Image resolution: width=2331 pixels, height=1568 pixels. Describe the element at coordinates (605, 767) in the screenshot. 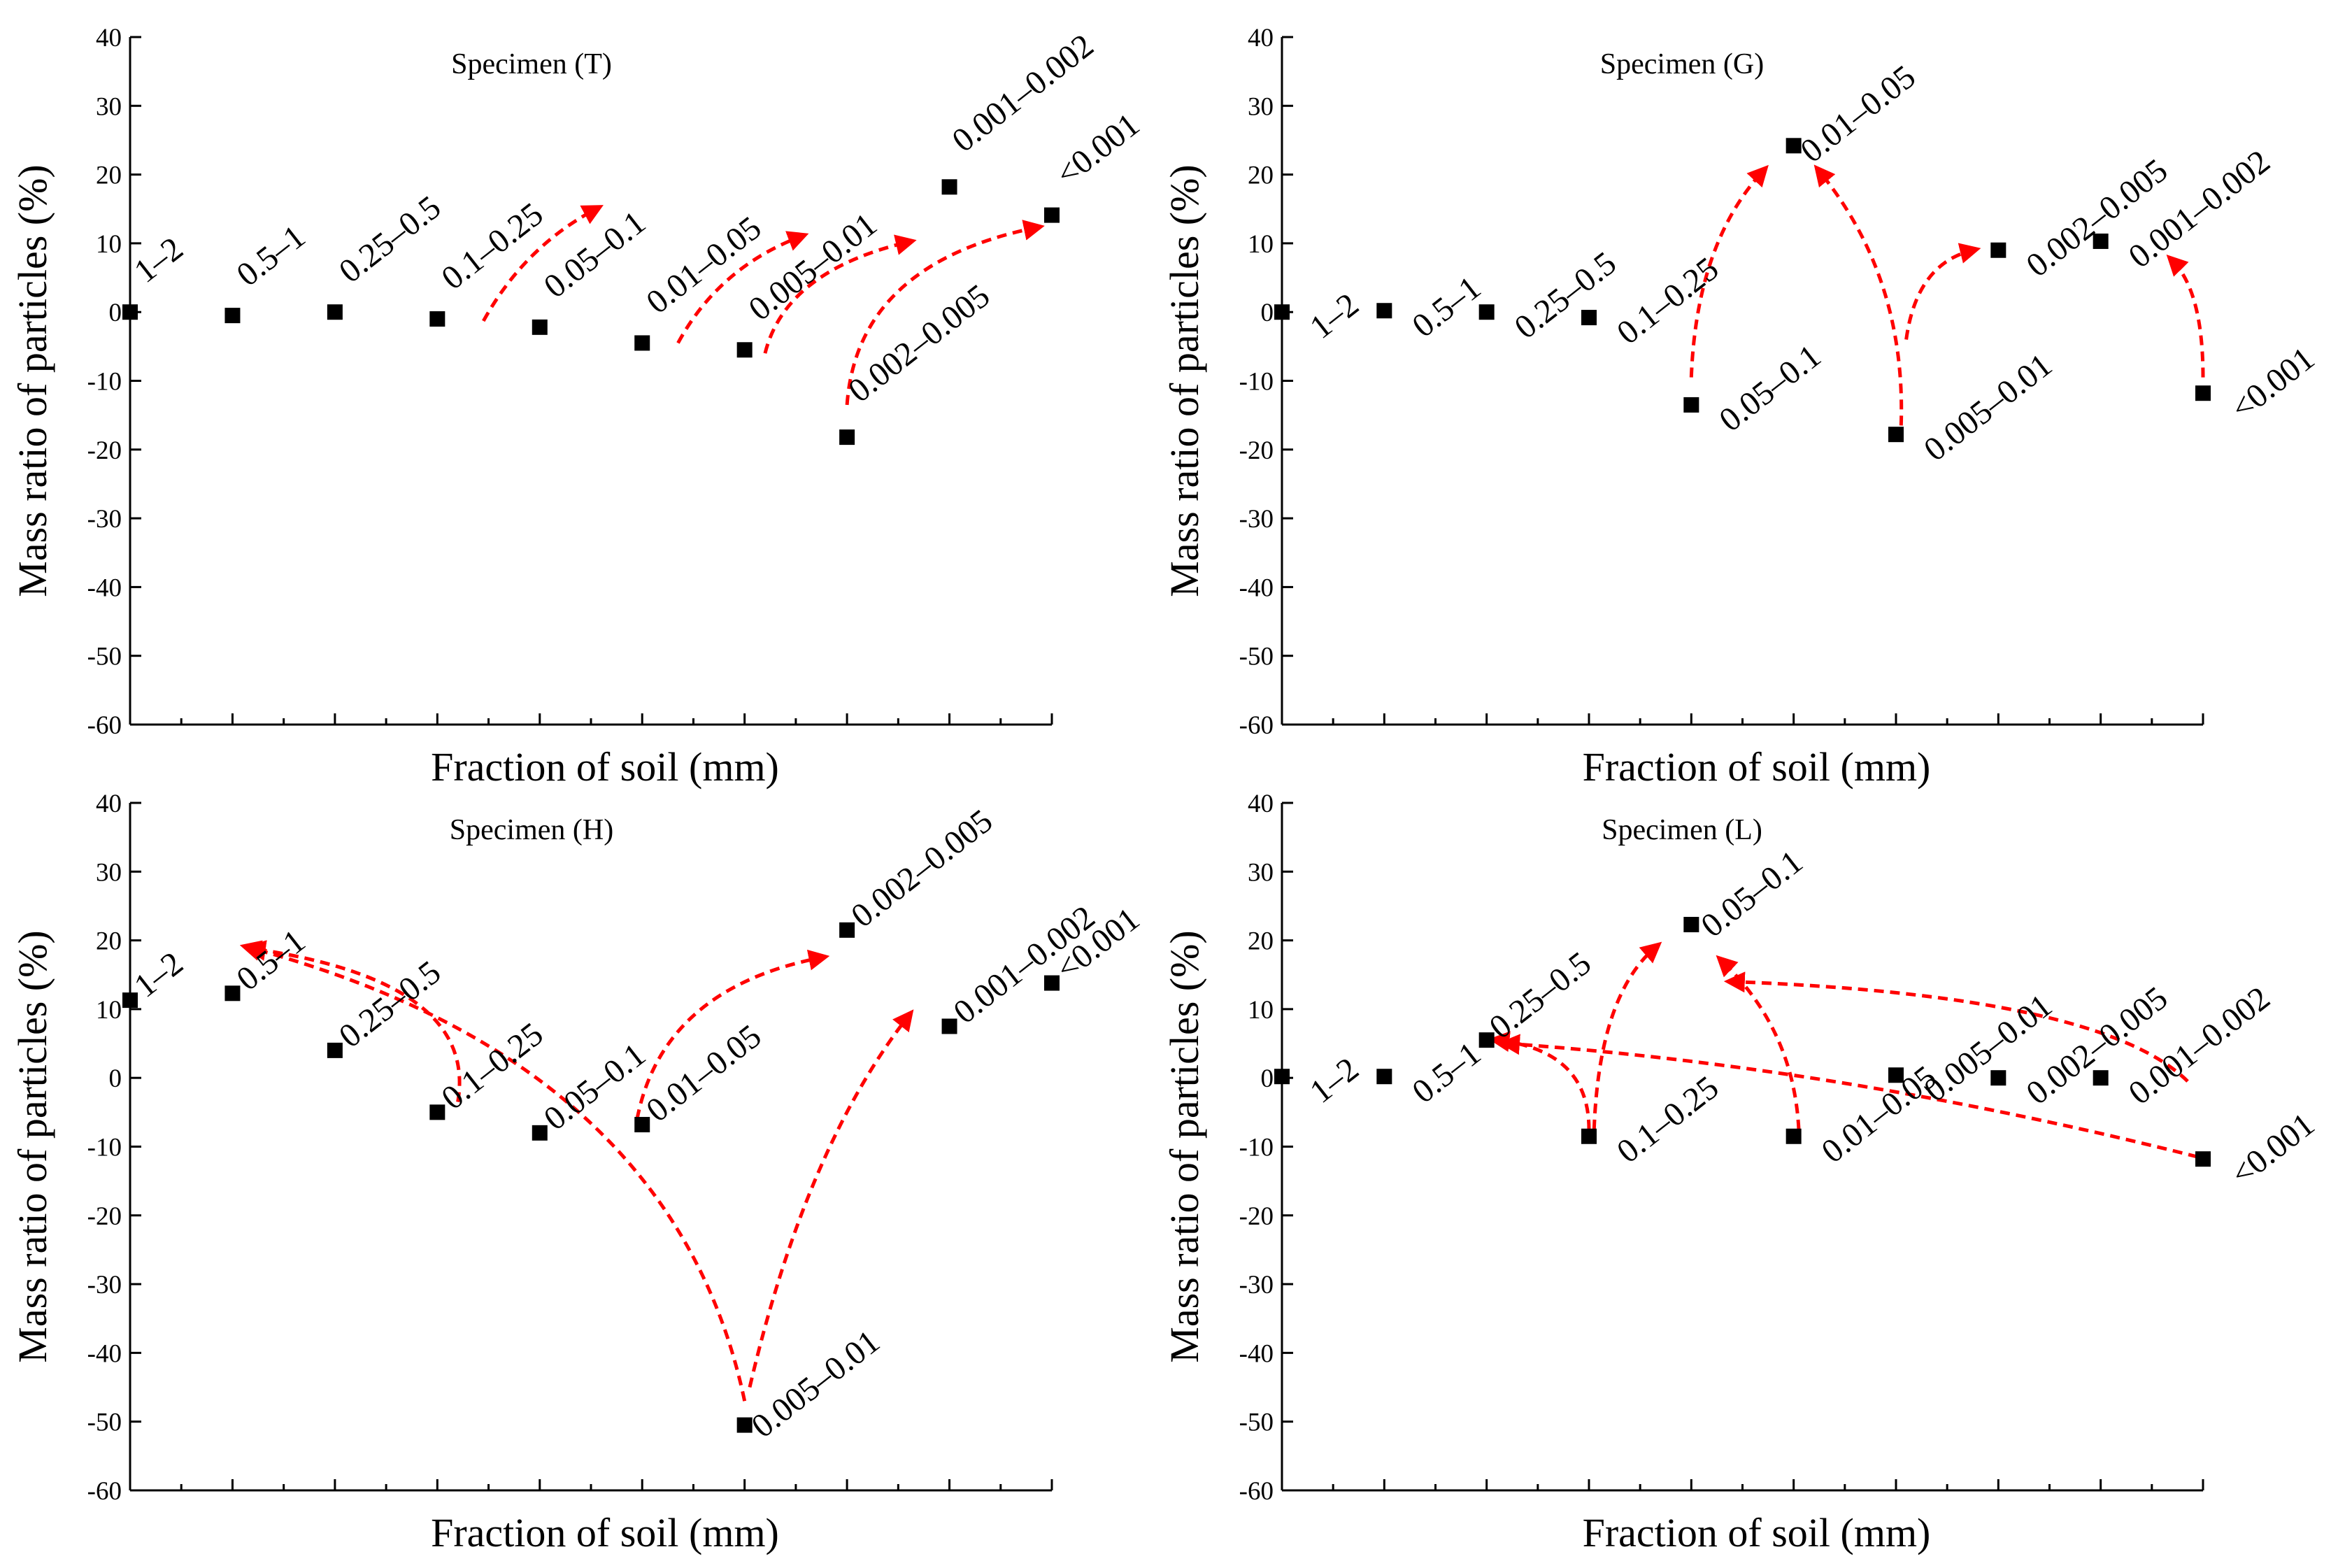

I see `x-axis-title: Fraction of soil (mm)` at that location.